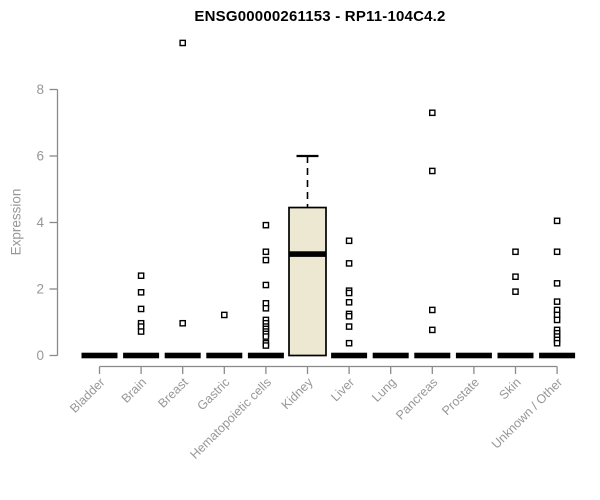 The image size is (600, 500). I want to click on collapsed-box-liver, so click(349, 355).